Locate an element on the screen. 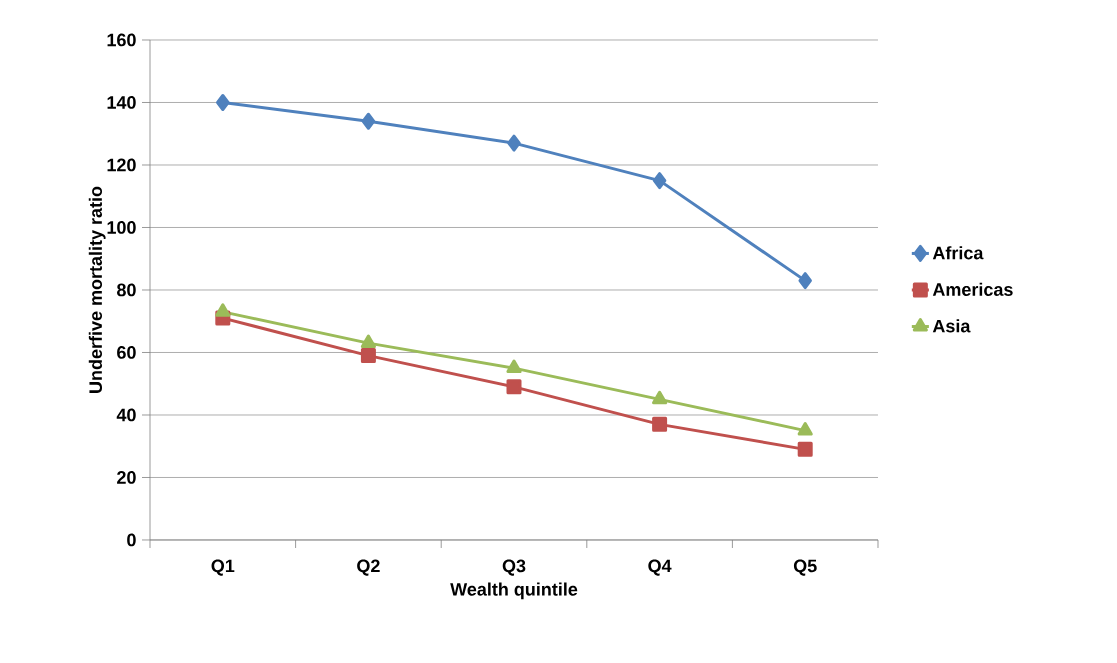  y-tick-label: 100 is located at coordinates (121, 227).